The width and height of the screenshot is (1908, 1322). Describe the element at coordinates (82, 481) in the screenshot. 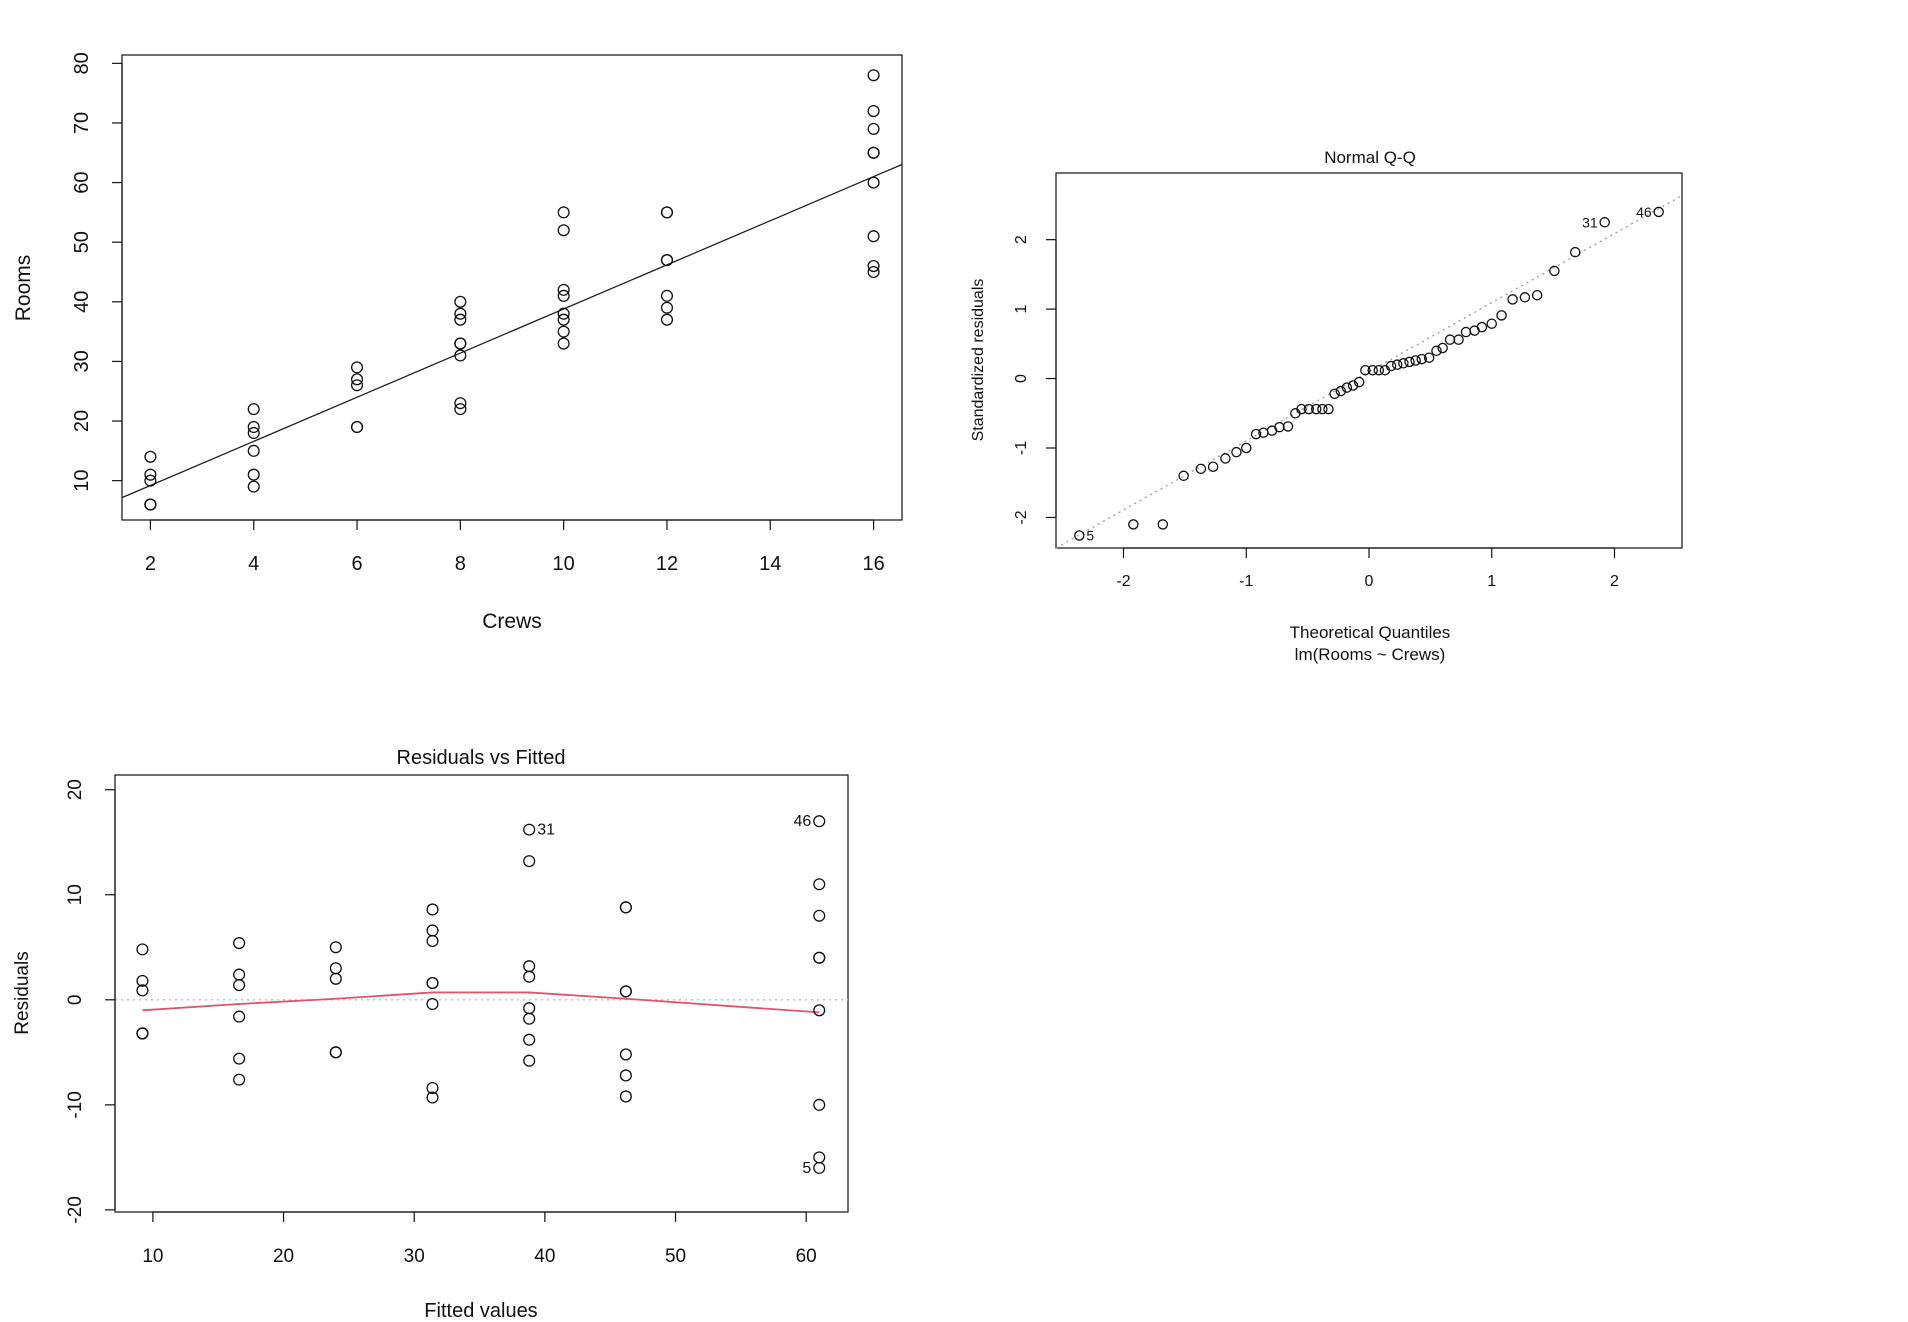

I see `scatter-y-tick-label: 10` at that location.